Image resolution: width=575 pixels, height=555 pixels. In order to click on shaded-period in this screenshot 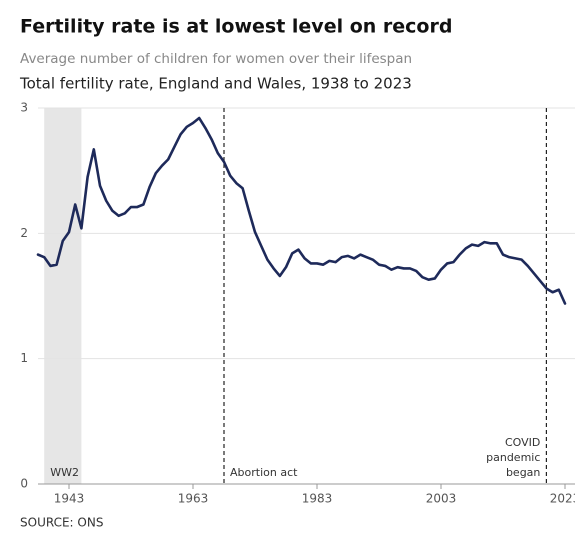, I will do `click(63, 296)`.